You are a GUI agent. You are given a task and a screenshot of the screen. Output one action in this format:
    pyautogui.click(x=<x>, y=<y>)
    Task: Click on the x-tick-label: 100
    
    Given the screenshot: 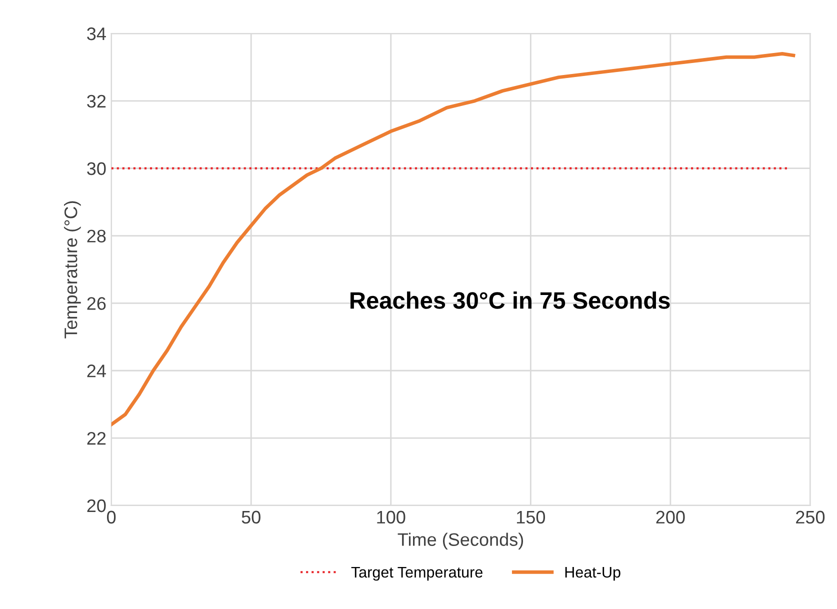 What is the action you would take?
    pyautogui.click(x=391, y=517)
    